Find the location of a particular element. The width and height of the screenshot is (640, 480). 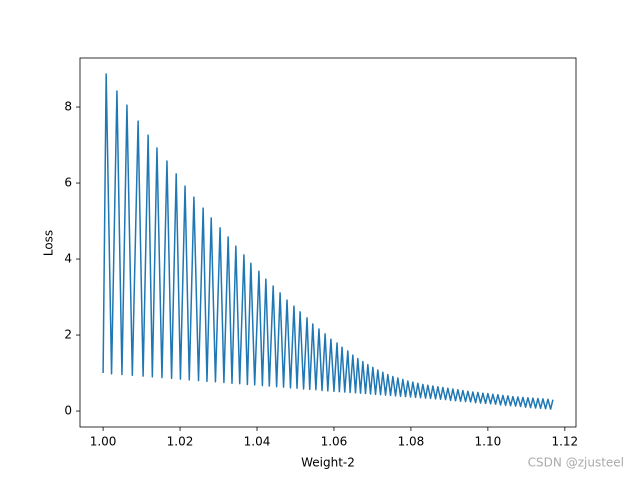

y-tick-label: 0 is located at coordinates (68, 411).